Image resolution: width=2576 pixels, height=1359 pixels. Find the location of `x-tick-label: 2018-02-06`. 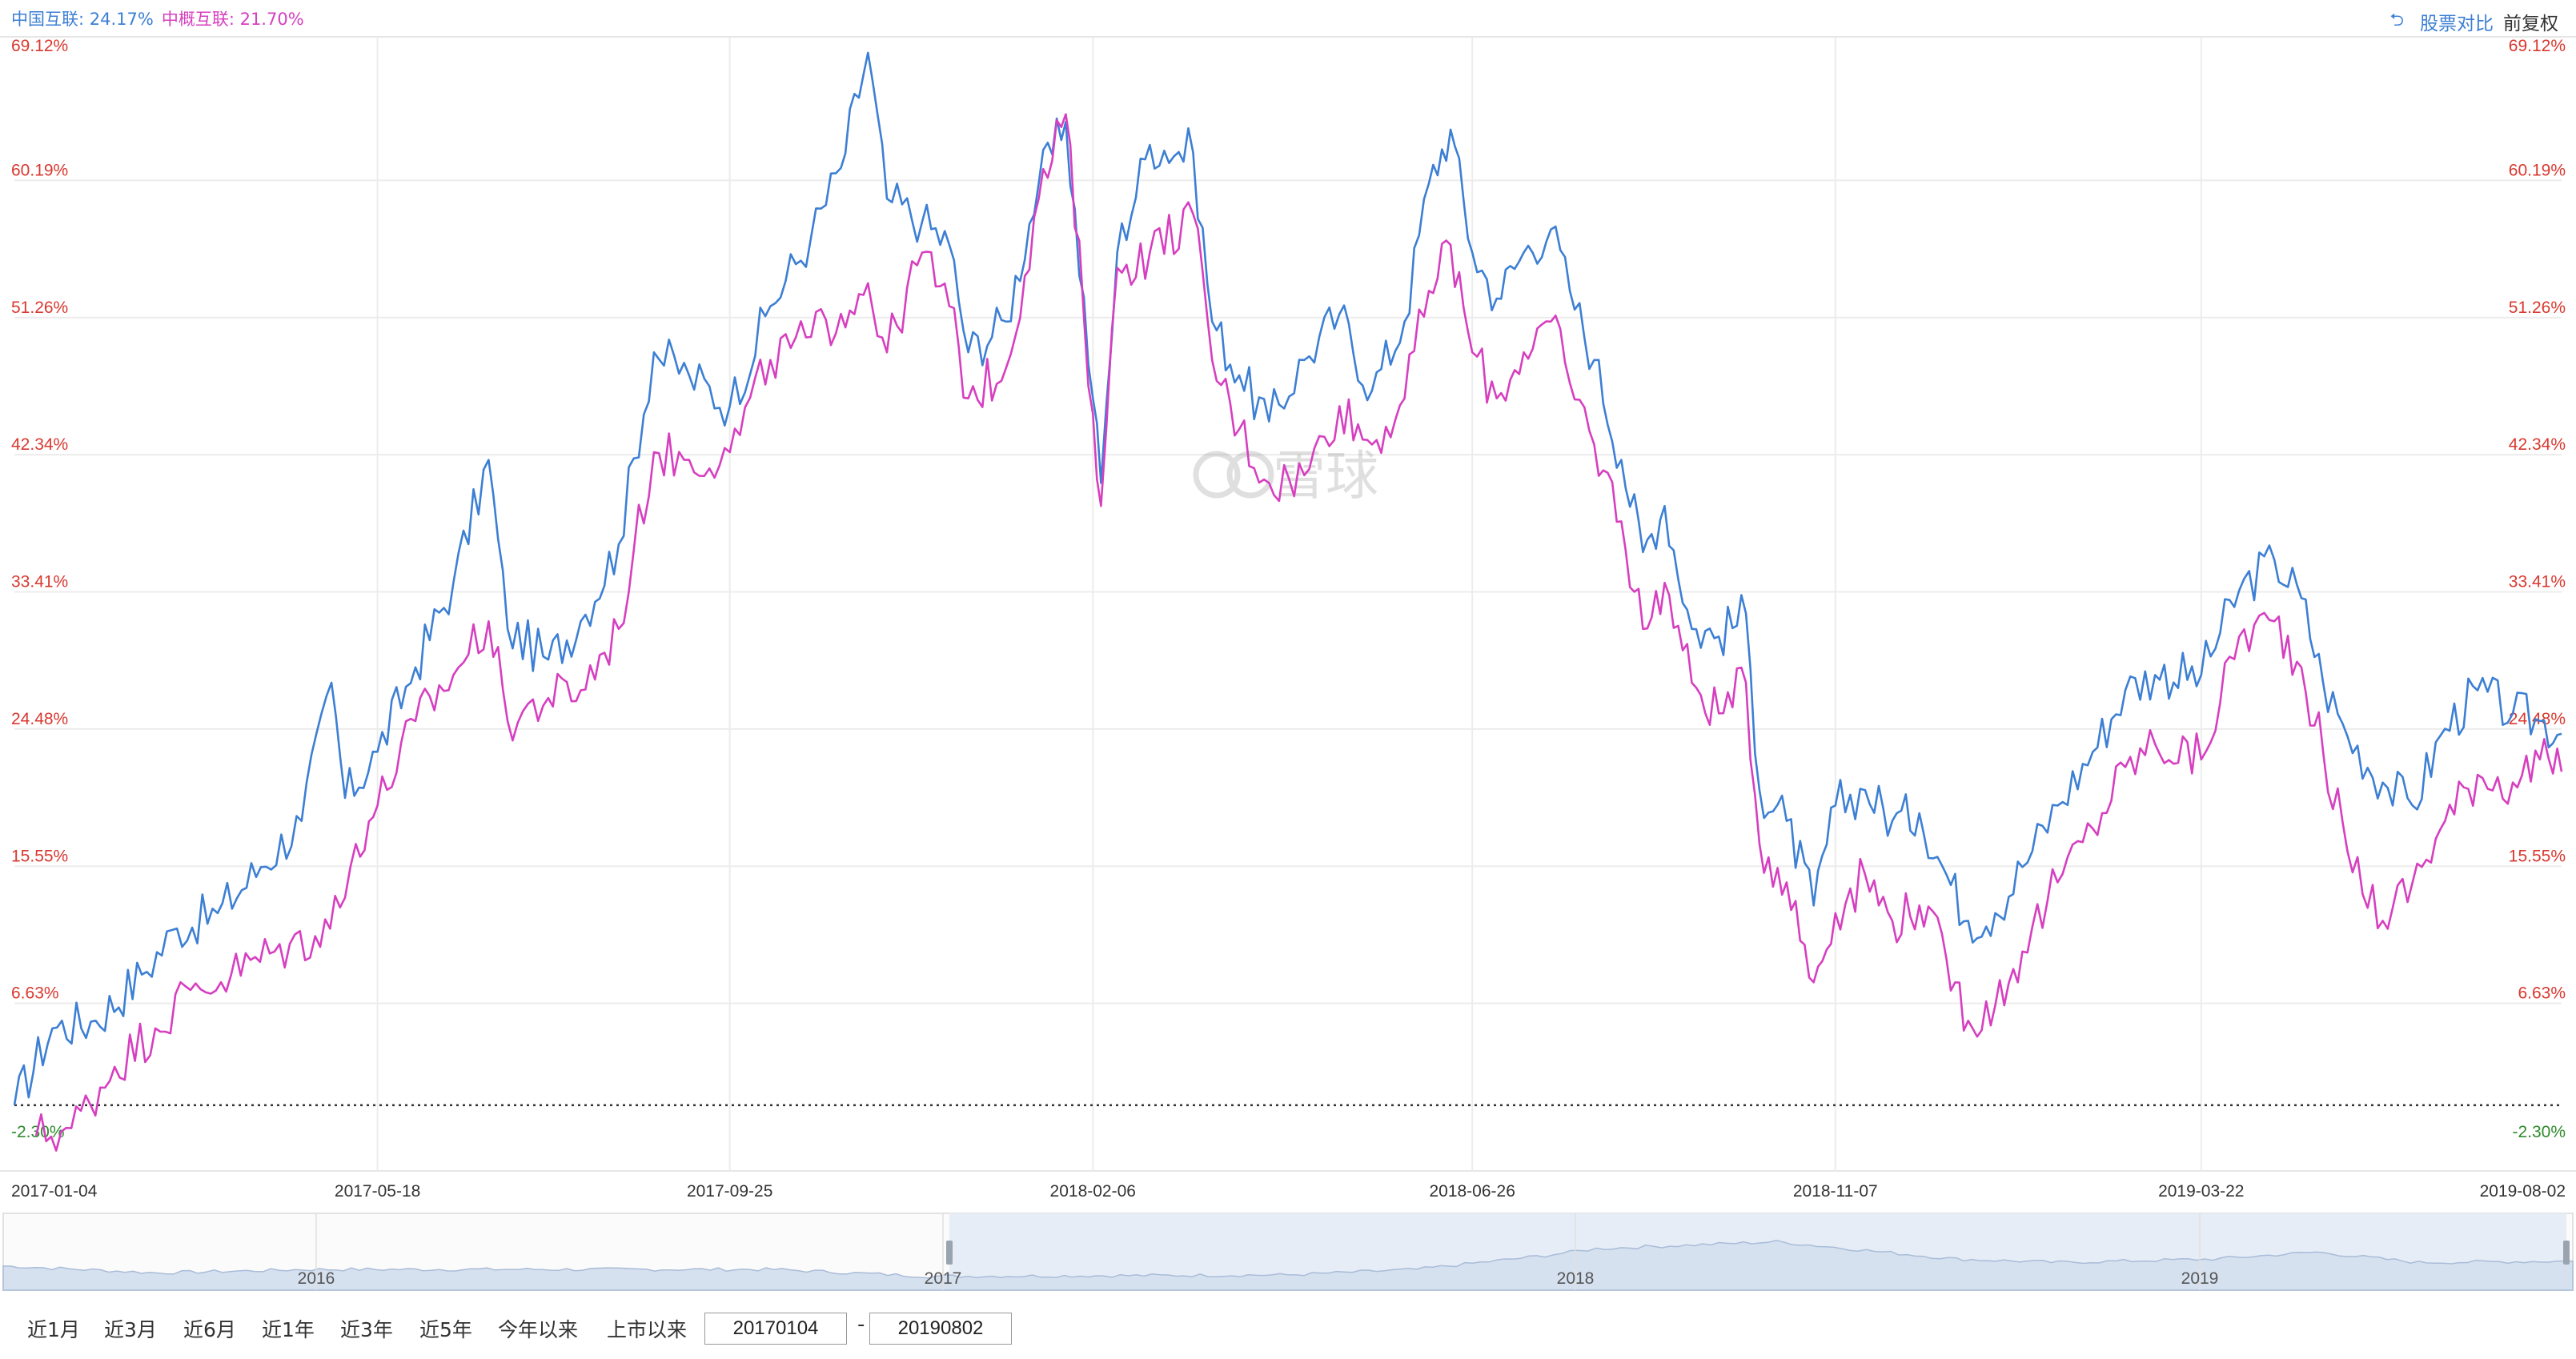

x-tick-label: 2018-02-06 is located at coordinates (1093, 1191).